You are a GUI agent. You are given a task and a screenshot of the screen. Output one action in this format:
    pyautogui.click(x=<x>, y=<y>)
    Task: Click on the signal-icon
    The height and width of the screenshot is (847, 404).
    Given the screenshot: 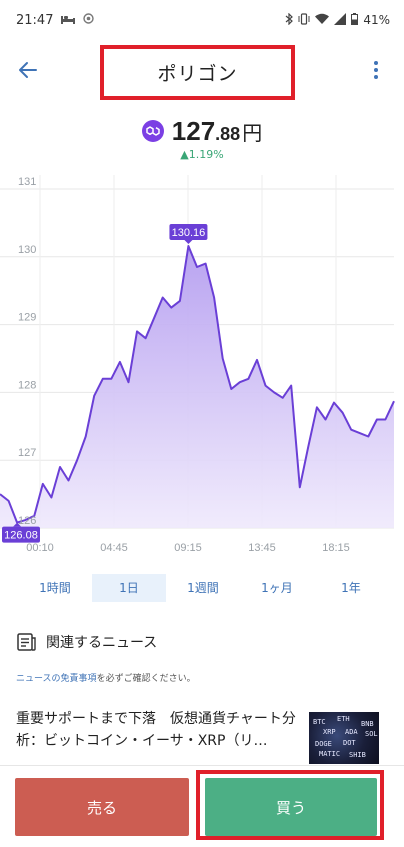 What is the action you would take?
    pyautogui.click(x=340, y=20)
    